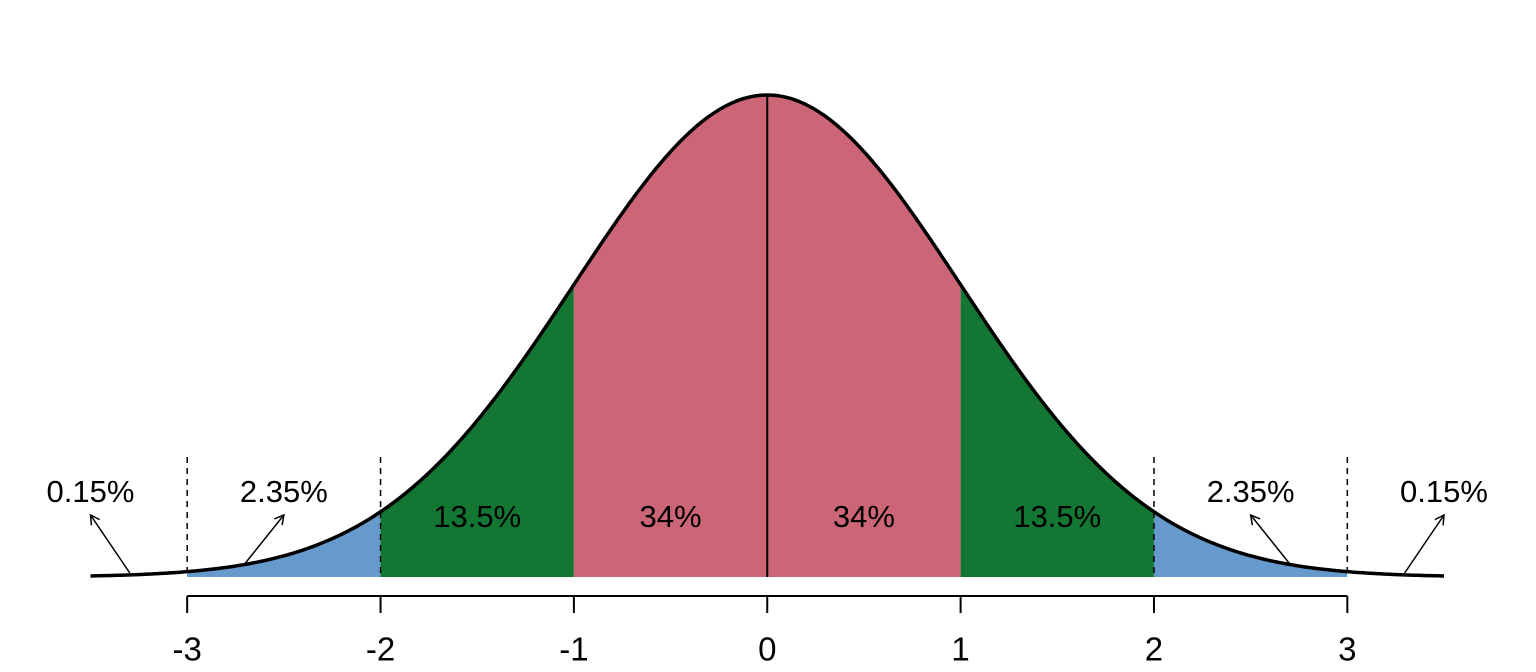 The height and width of the screenshot is (672, 1536). Describe the element at coordinates (187, 649) in the screenshot. I see `x-tick-label: -3` at that location.